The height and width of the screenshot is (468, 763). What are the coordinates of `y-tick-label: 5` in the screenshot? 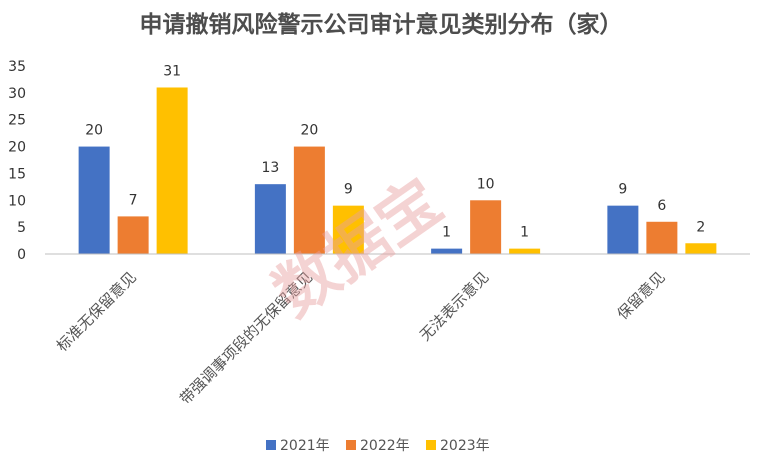 It's located at (21, 228).